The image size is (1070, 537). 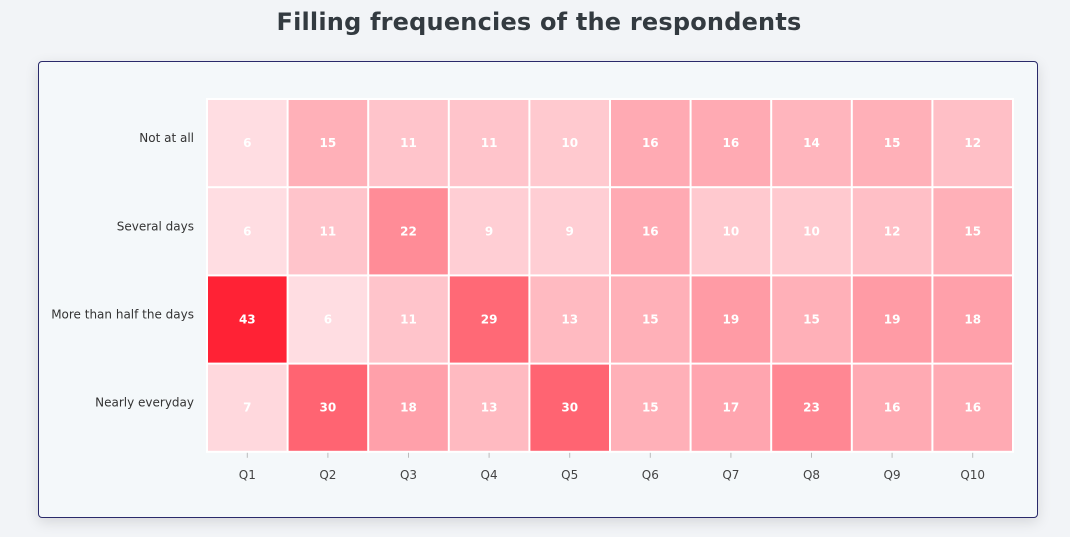 I want to click on heatmap-cell-label: 7, so click(x=247, y=408).